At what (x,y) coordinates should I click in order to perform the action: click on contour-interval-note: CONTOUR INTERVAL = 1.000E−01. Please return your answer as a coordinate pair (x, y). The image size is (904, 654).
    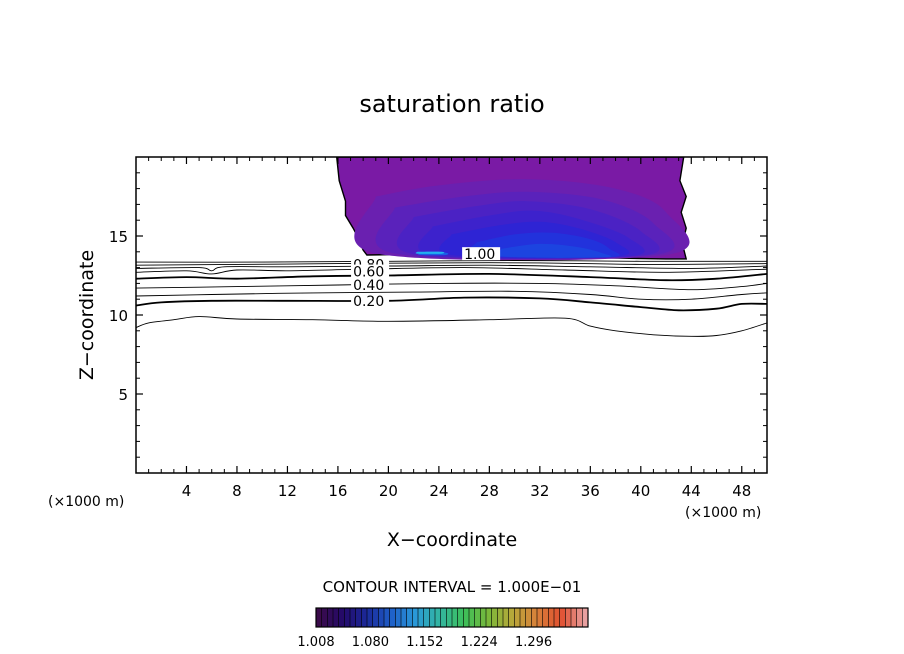
    Looking at the image, I should click on (452, 587).